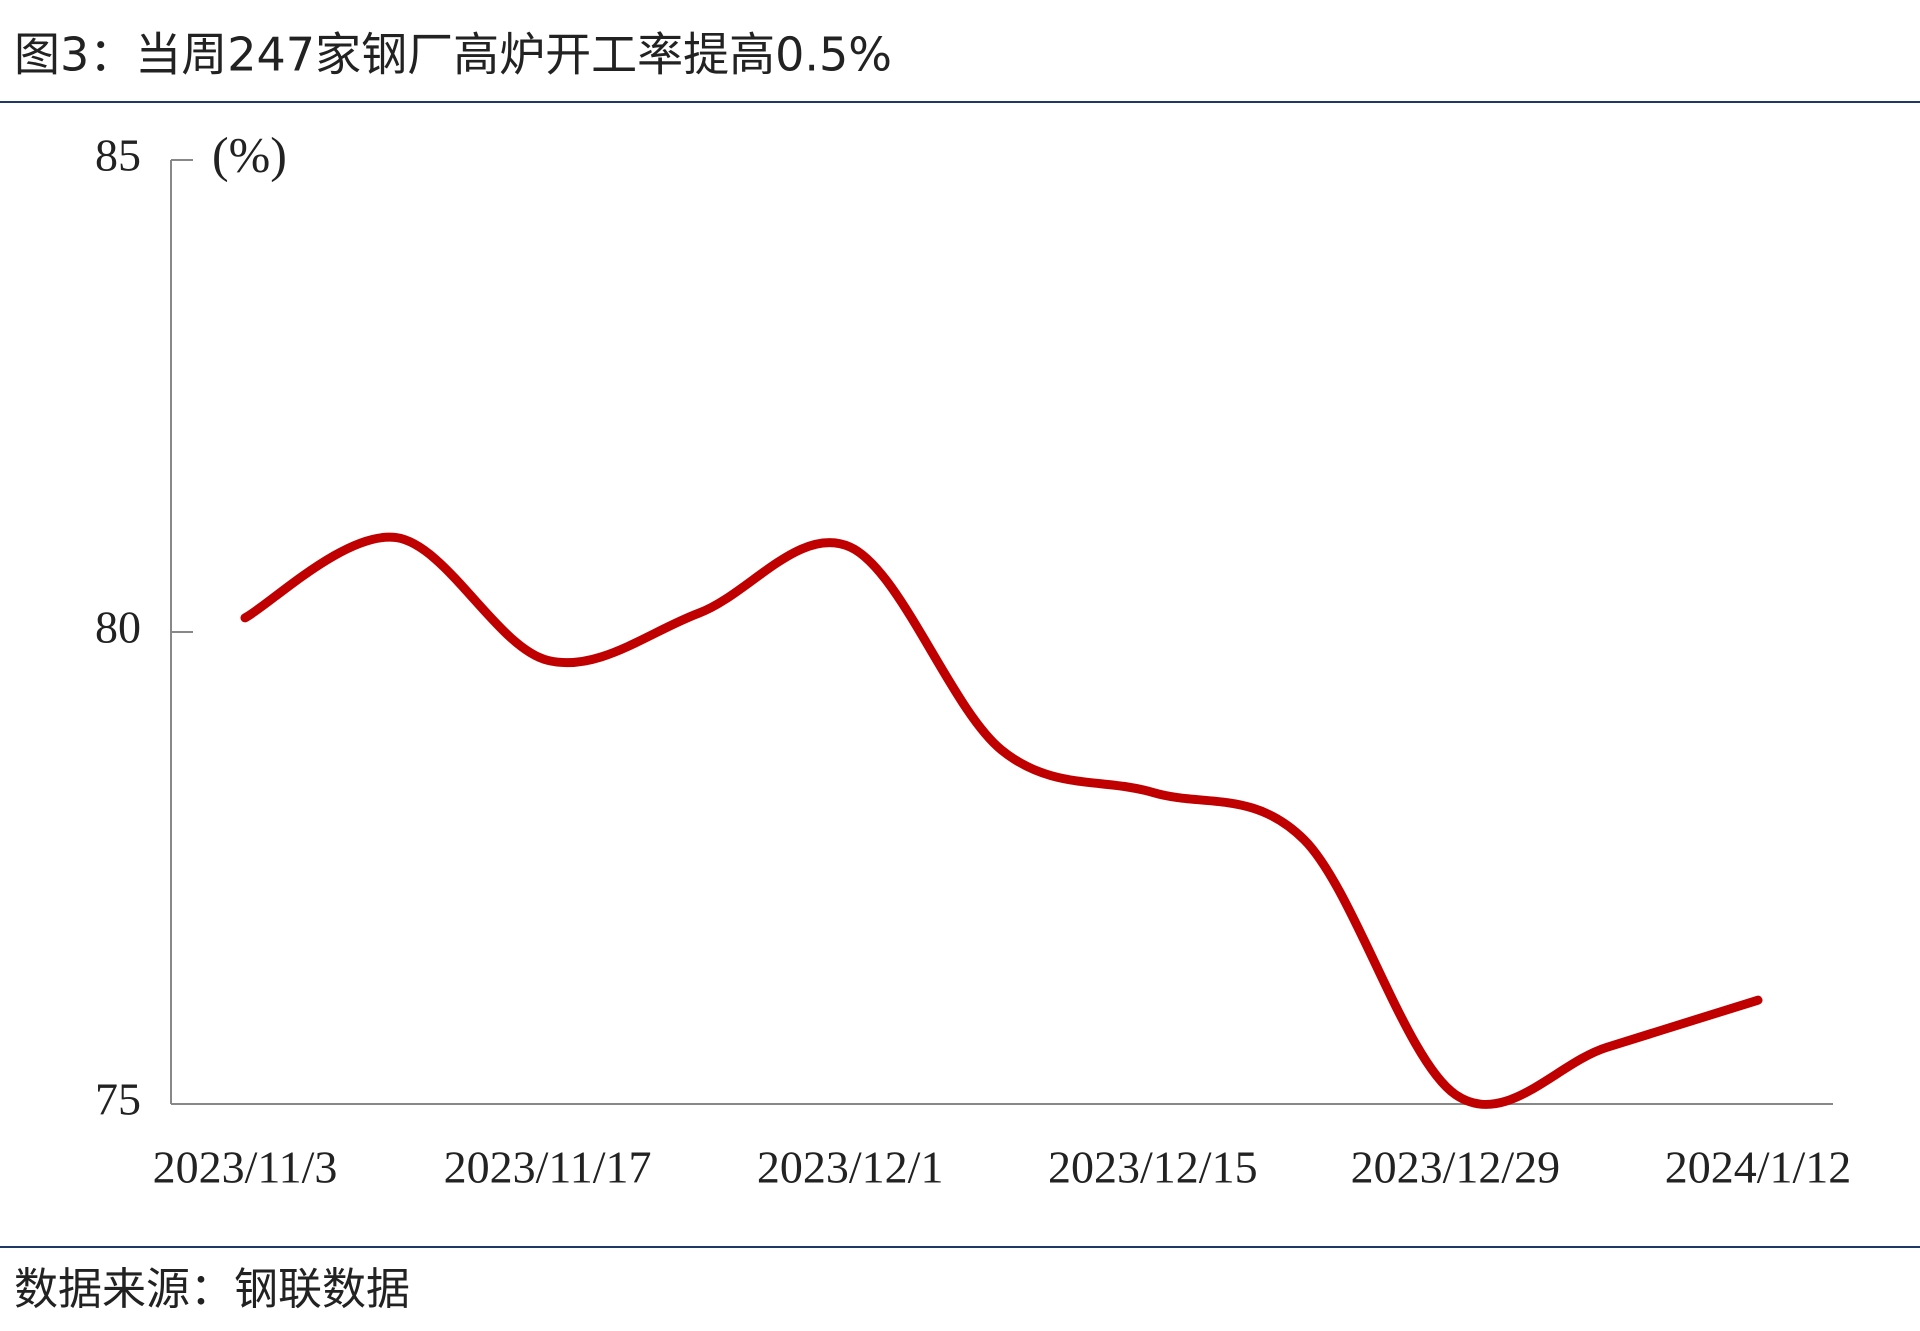 The image size is (1920, 1331). Describe the element at coordinates (249, 154) in the screenshot. I see `y-axis-unit: (%)` at that location.